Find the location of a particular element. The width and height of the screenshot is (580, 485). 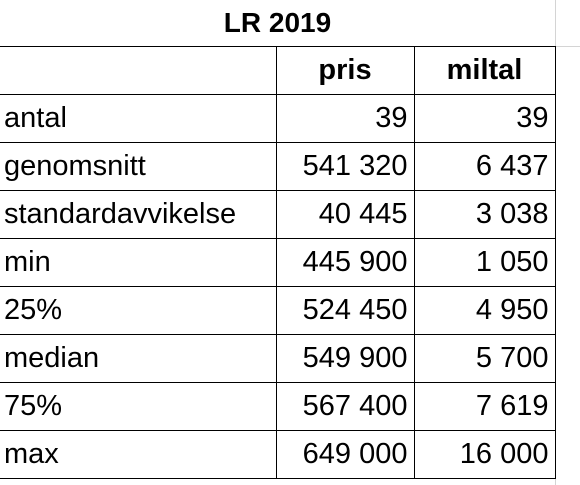

row-label-cell: max is located at coordinates (138, 454).